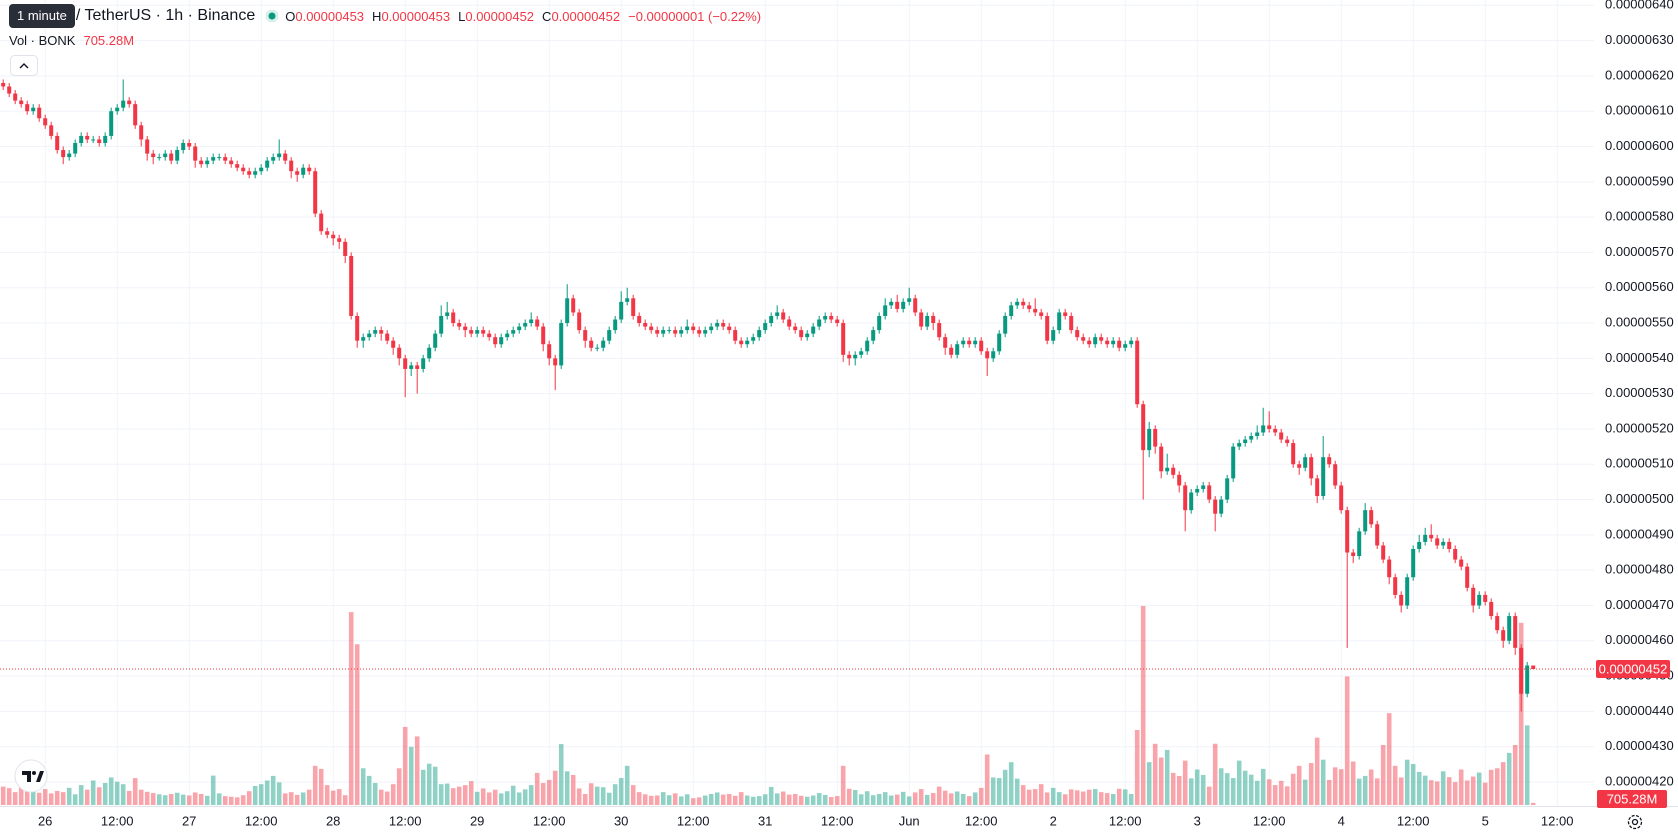 The image size is (1678, 835). I want to click on tv-logo, so click(31, 776).